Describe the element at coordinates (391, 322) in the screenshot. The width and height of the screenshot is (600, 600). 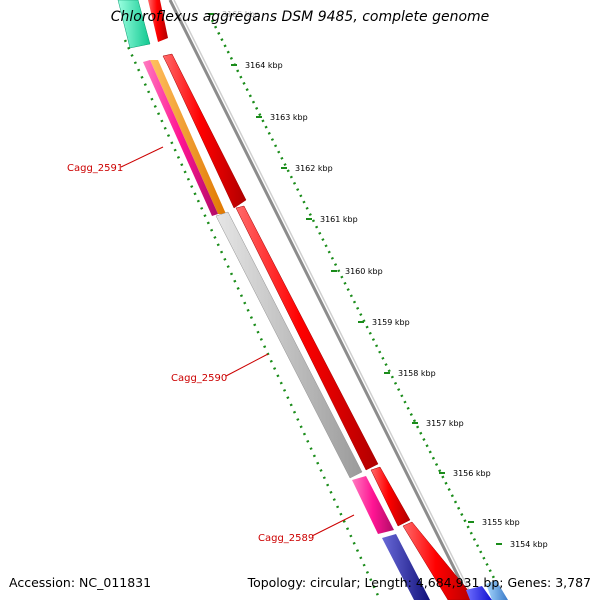
I see `scale-tick-label: 3159 kbp` at that location.